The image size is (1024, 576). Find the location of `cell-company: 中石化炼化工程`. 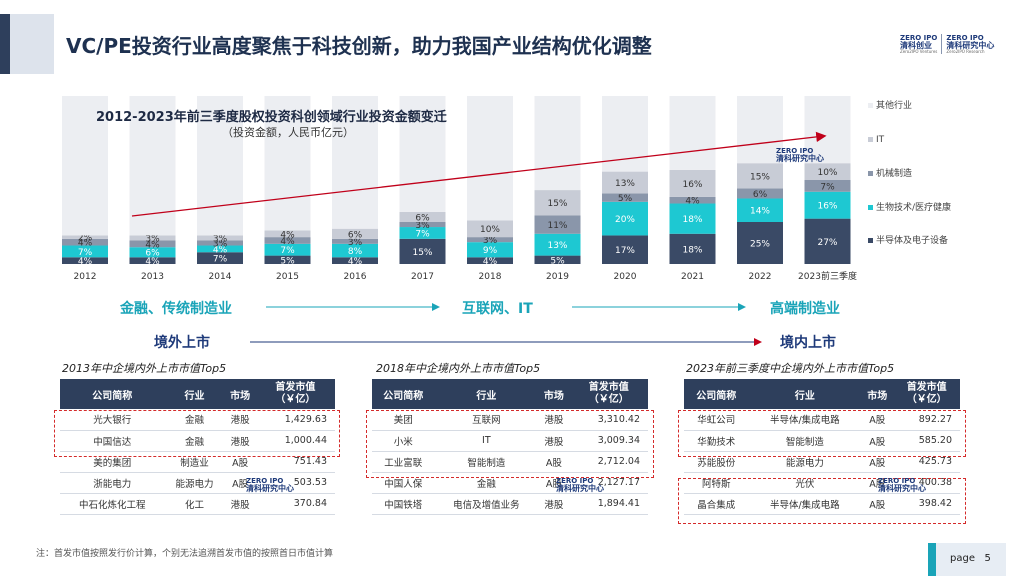

cell-company: 中石化炼化工程 is located at coordinates (112, 504).